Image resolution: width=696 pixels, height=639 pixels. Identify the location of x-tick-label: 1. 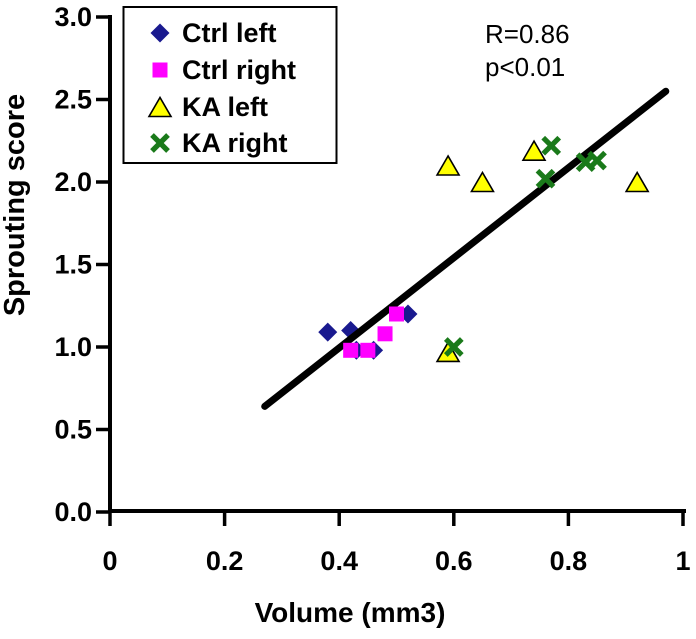
(682, 561).